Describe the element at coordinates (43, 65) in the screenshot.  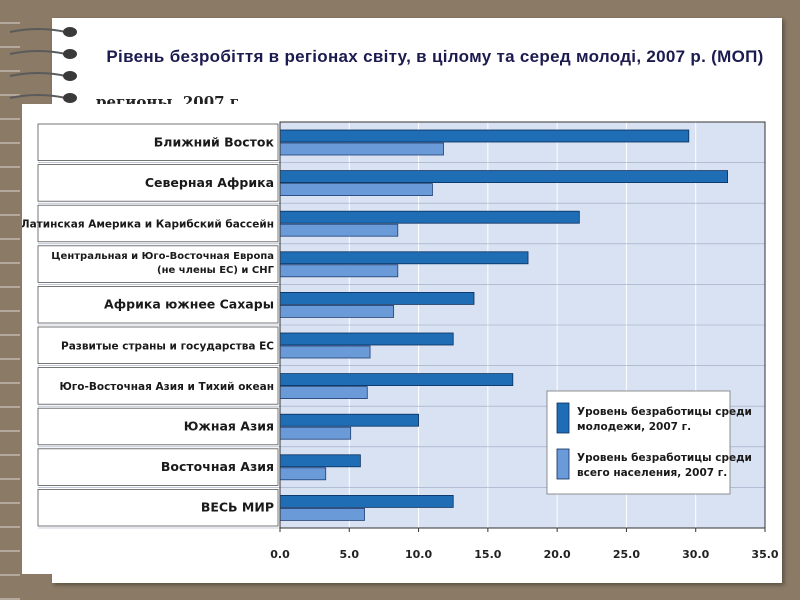
I see `spiral-binding-icon` at that location.